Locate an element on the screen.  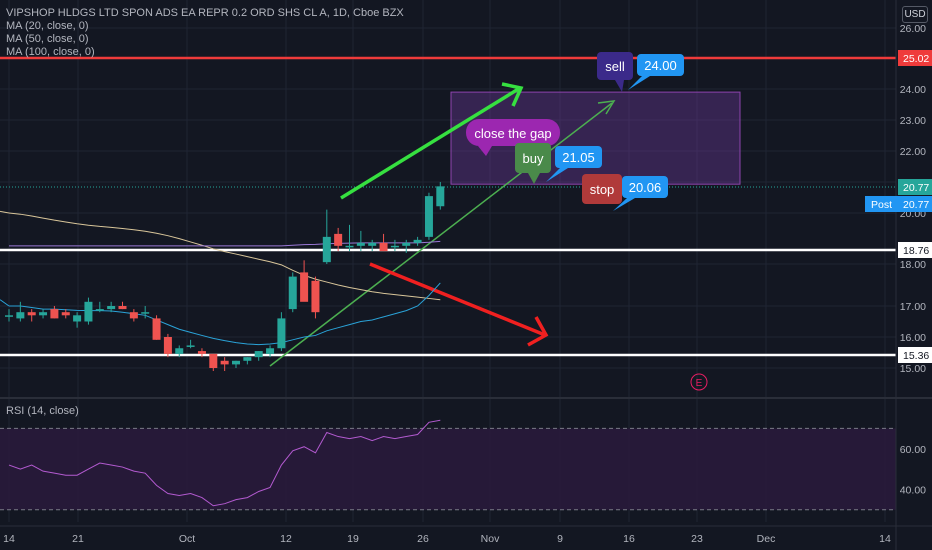
x-tick-label: Dec is located at coordinates (766, 539).